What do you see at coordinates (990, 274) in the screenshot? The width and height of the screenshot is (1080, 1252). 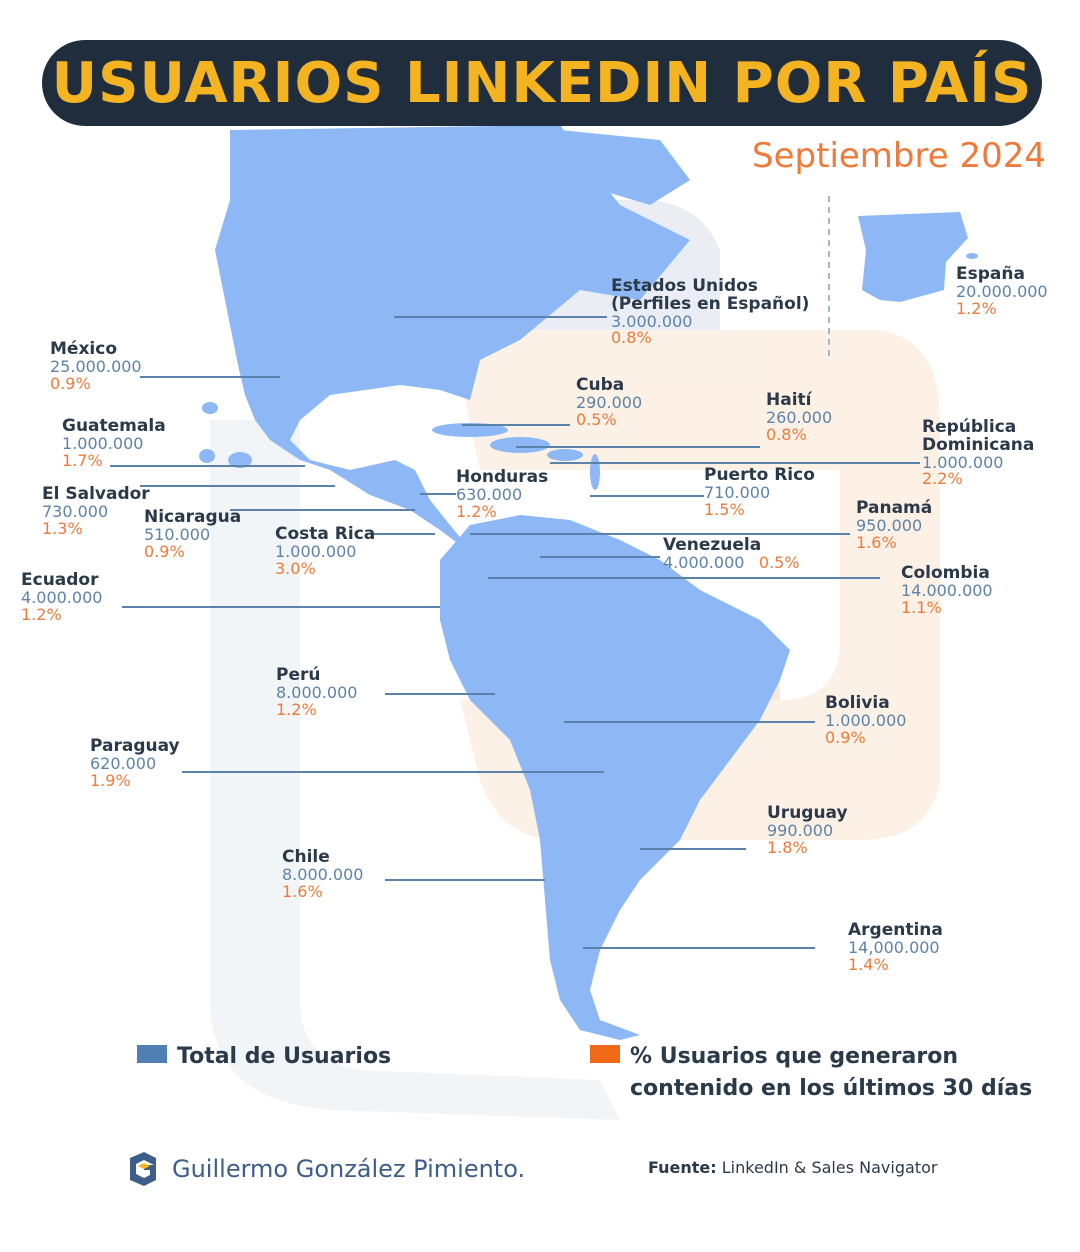 I see `country-name: España` at bounding box center [990, 274].